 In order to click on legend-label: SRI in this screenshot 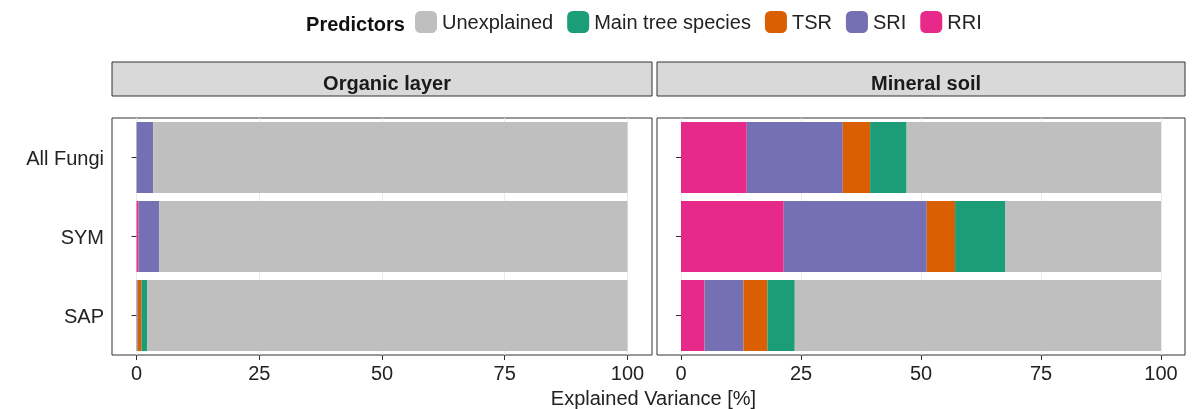, I will do `click(889, 22)`.